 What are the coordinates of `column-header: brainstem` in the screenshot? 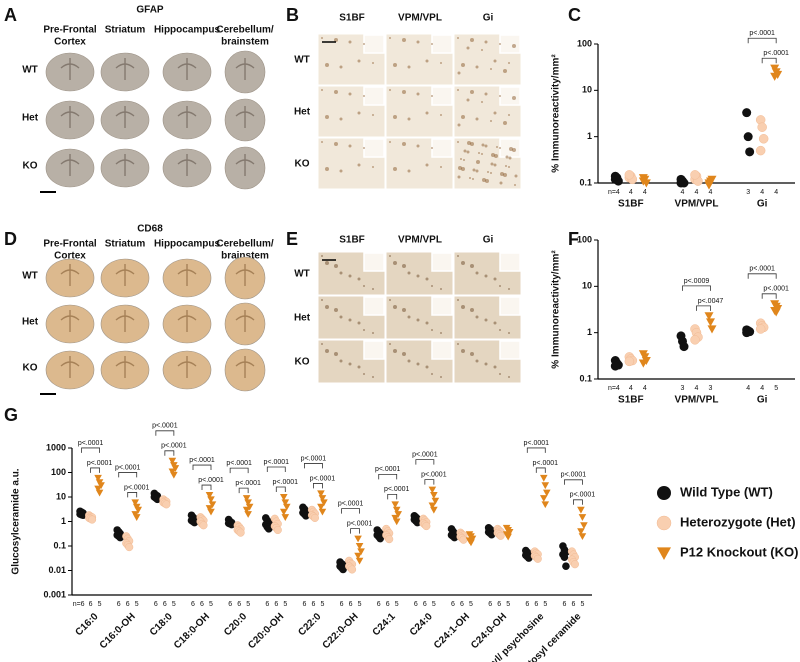 It's located at (245, 42).